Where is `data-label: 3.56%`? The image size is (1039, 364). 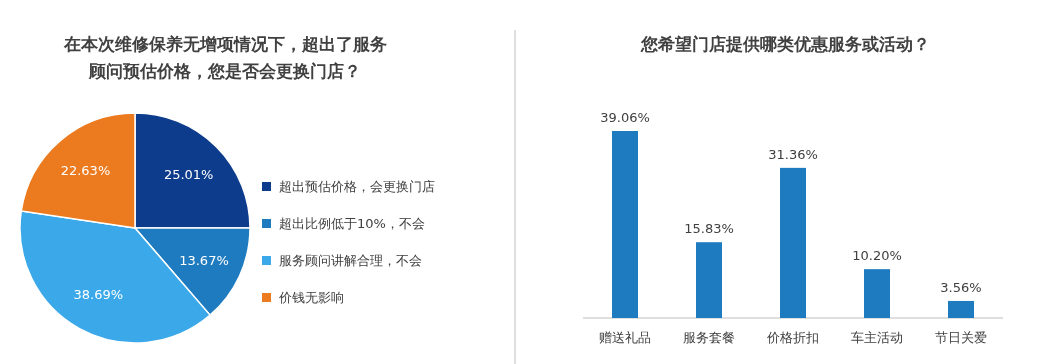 data-label: 3.56% is located at coordinates (961, 287).